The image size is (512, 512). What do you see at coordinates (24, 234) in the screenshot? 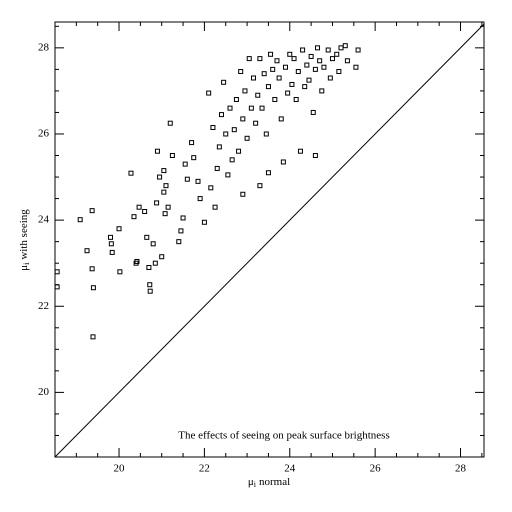
I see `y-label-text: with seeing` at bounding box center [24, 234].